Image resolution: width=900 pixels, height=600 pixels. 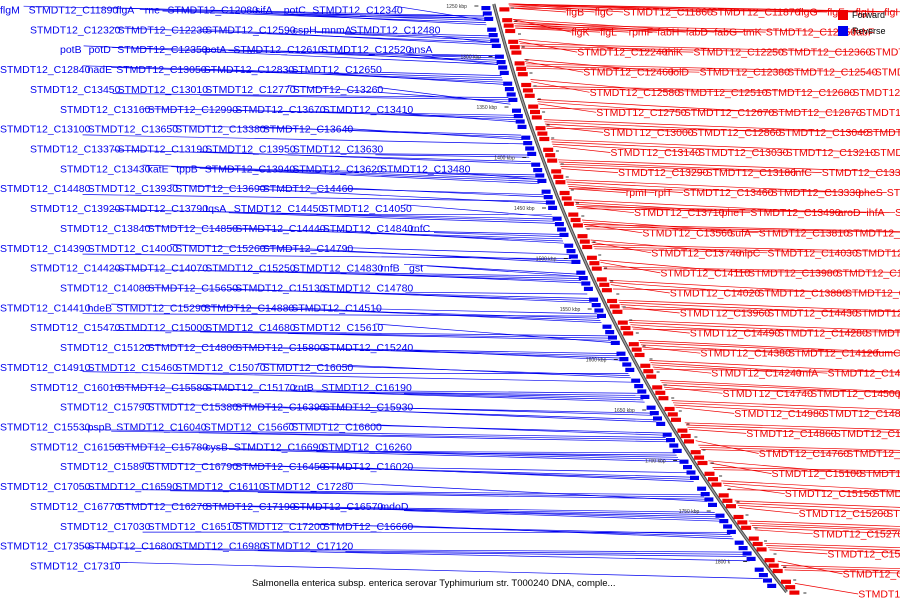 What do you see at coordinates (728, 193) in the screenshot?
I see `forward-gene-label: STMDT12_C13460` at bounding box center [728, 193].